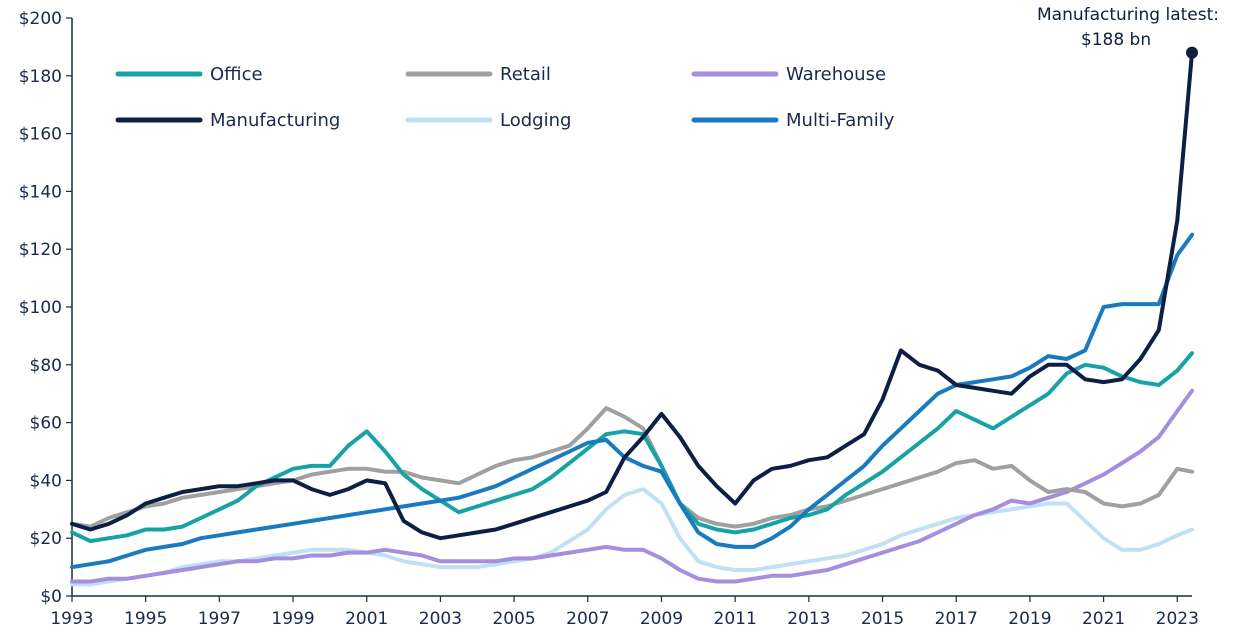 The height and width of the screenshot is (638, 1240). I want to click on y-tick-label: $60, so click(46, 424).